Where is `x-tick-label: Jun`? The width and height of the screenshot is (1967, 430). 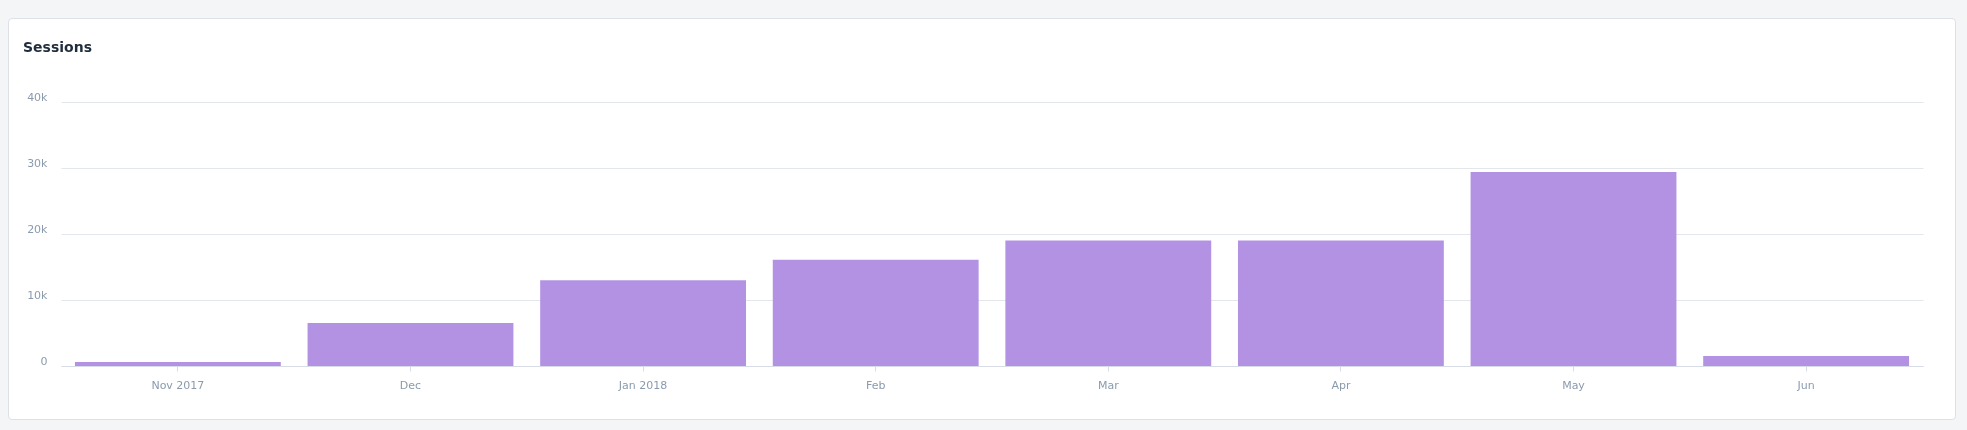
x-tick-label: Jun is located at coordinates (1805, 385).